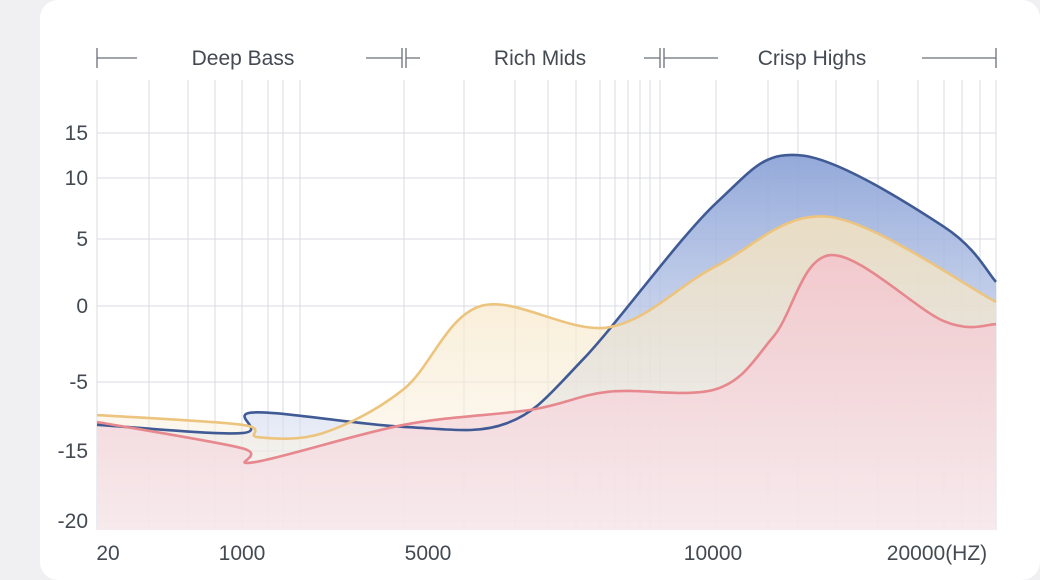  I want to click on x-tick-label: 20000(HZ), so click(937, 553).